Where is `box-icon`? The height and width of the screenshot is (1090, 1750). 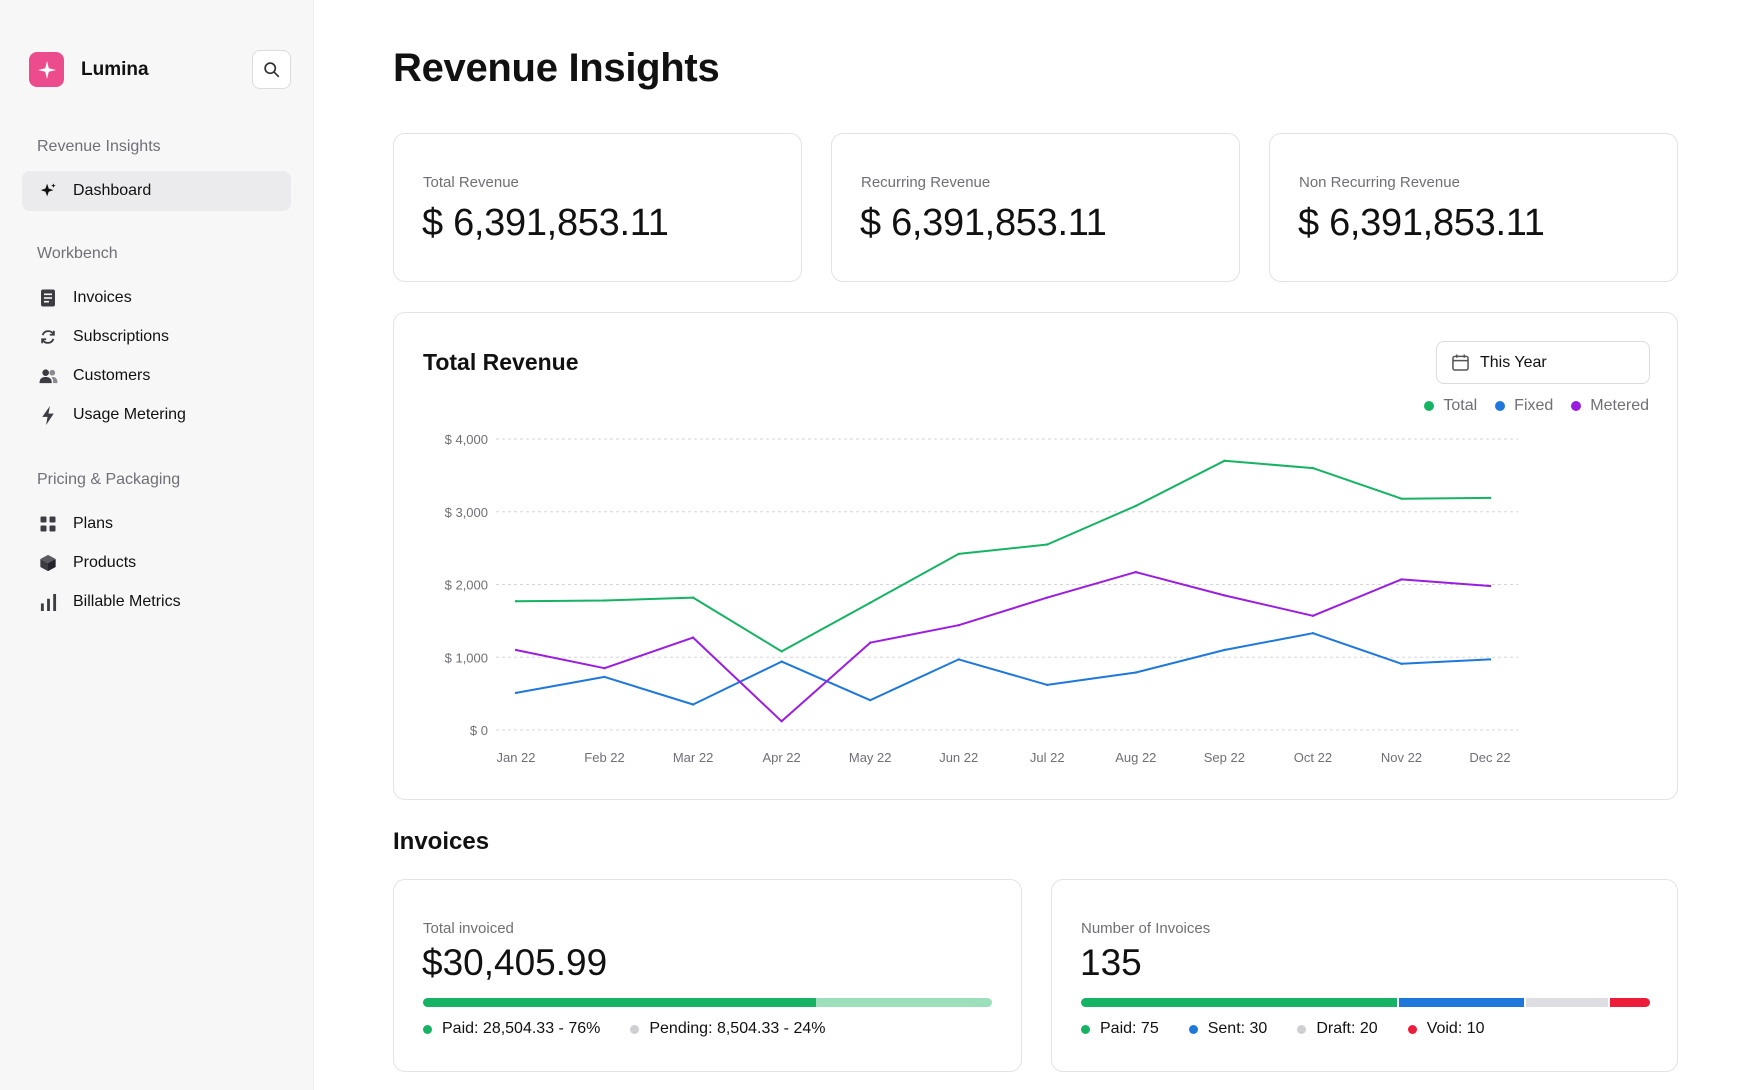
box-icon is located at coordinates (48, 563).